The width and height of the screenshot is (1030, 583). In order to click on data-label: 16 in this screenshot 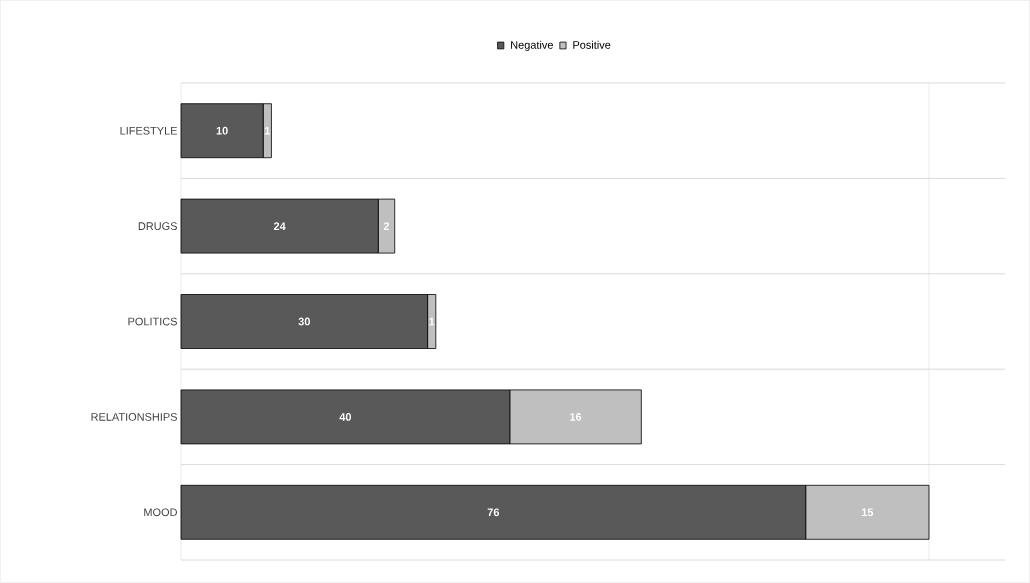, I will do `click(576, 417)`.